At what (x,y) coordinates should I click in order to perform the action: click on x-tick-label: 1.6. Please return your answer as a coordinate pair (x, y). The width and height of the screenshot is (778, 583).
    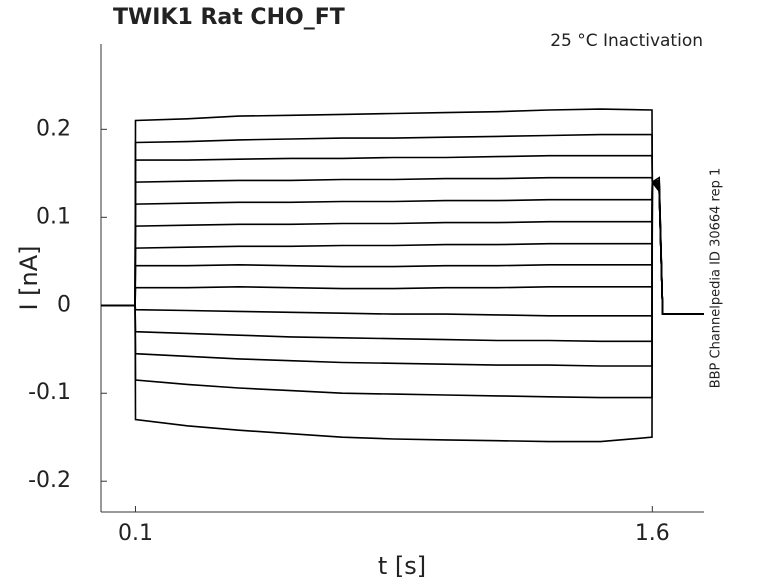
    Looking at the image, I should click on (652, 533).